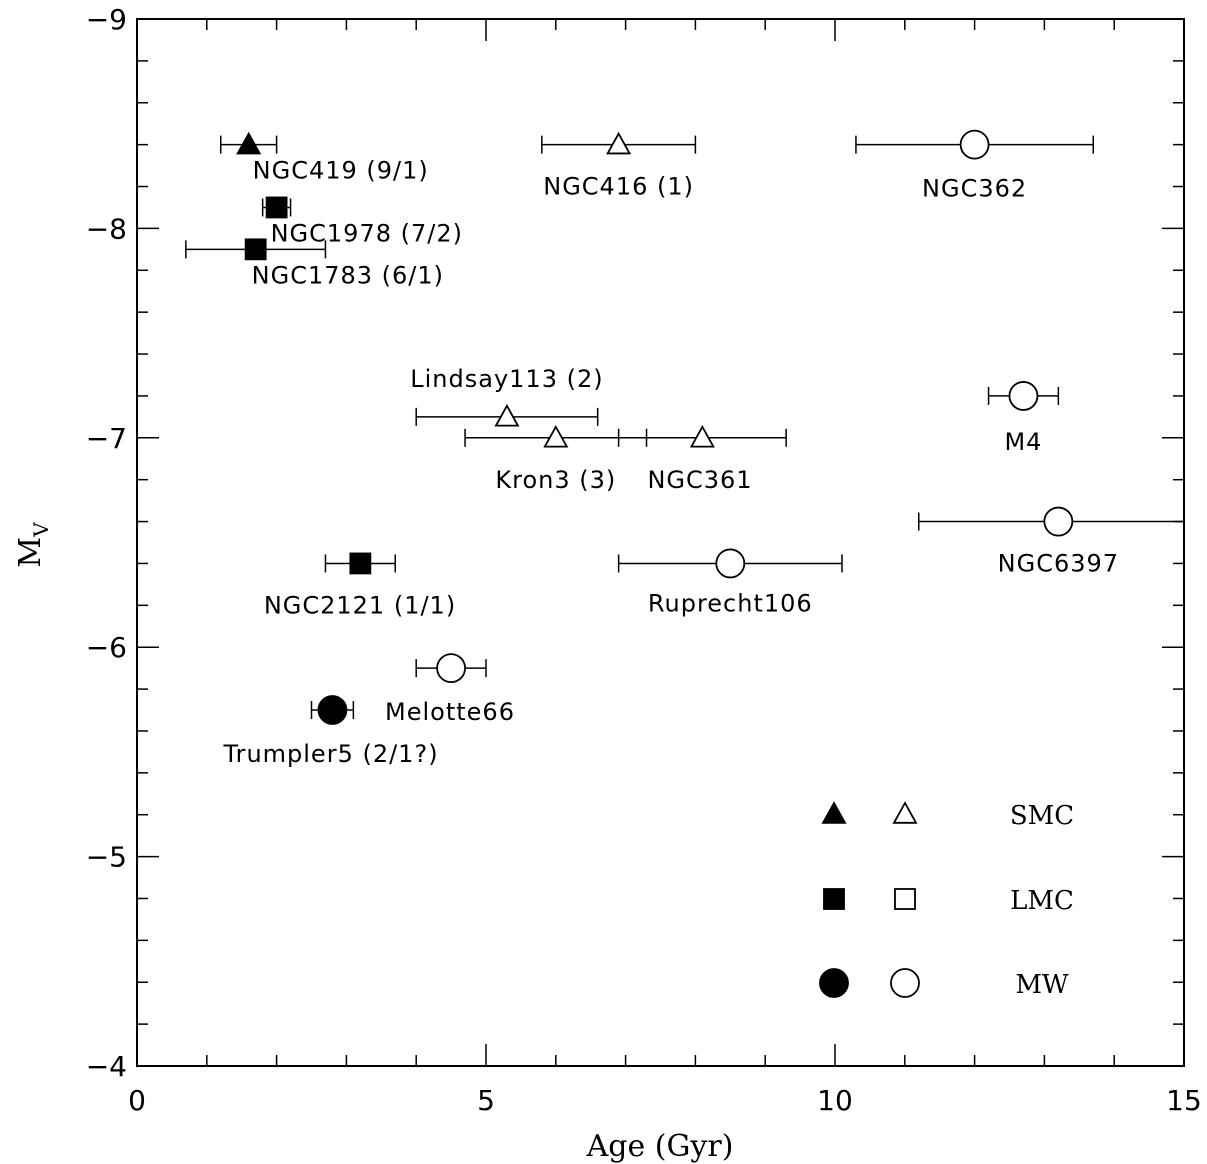 The image size is (1207, 1164). Describe the element at coordinates (330, 754) in the screenshot. I see `point-label: Trumpler5 (2/1?)` at that location.